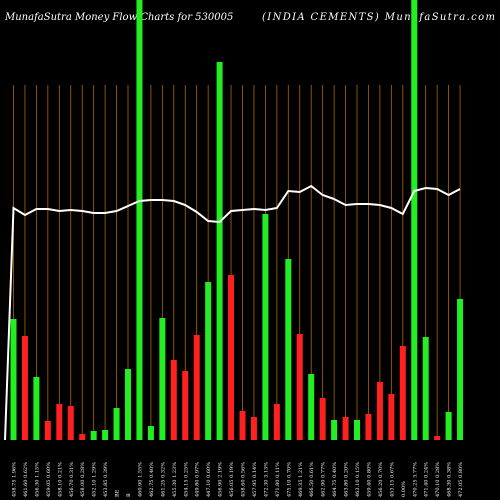  Describe the element at coordinates (369, 479) in the screenshot. I see `x-tick-label: 459.40 0.80%` at that location.